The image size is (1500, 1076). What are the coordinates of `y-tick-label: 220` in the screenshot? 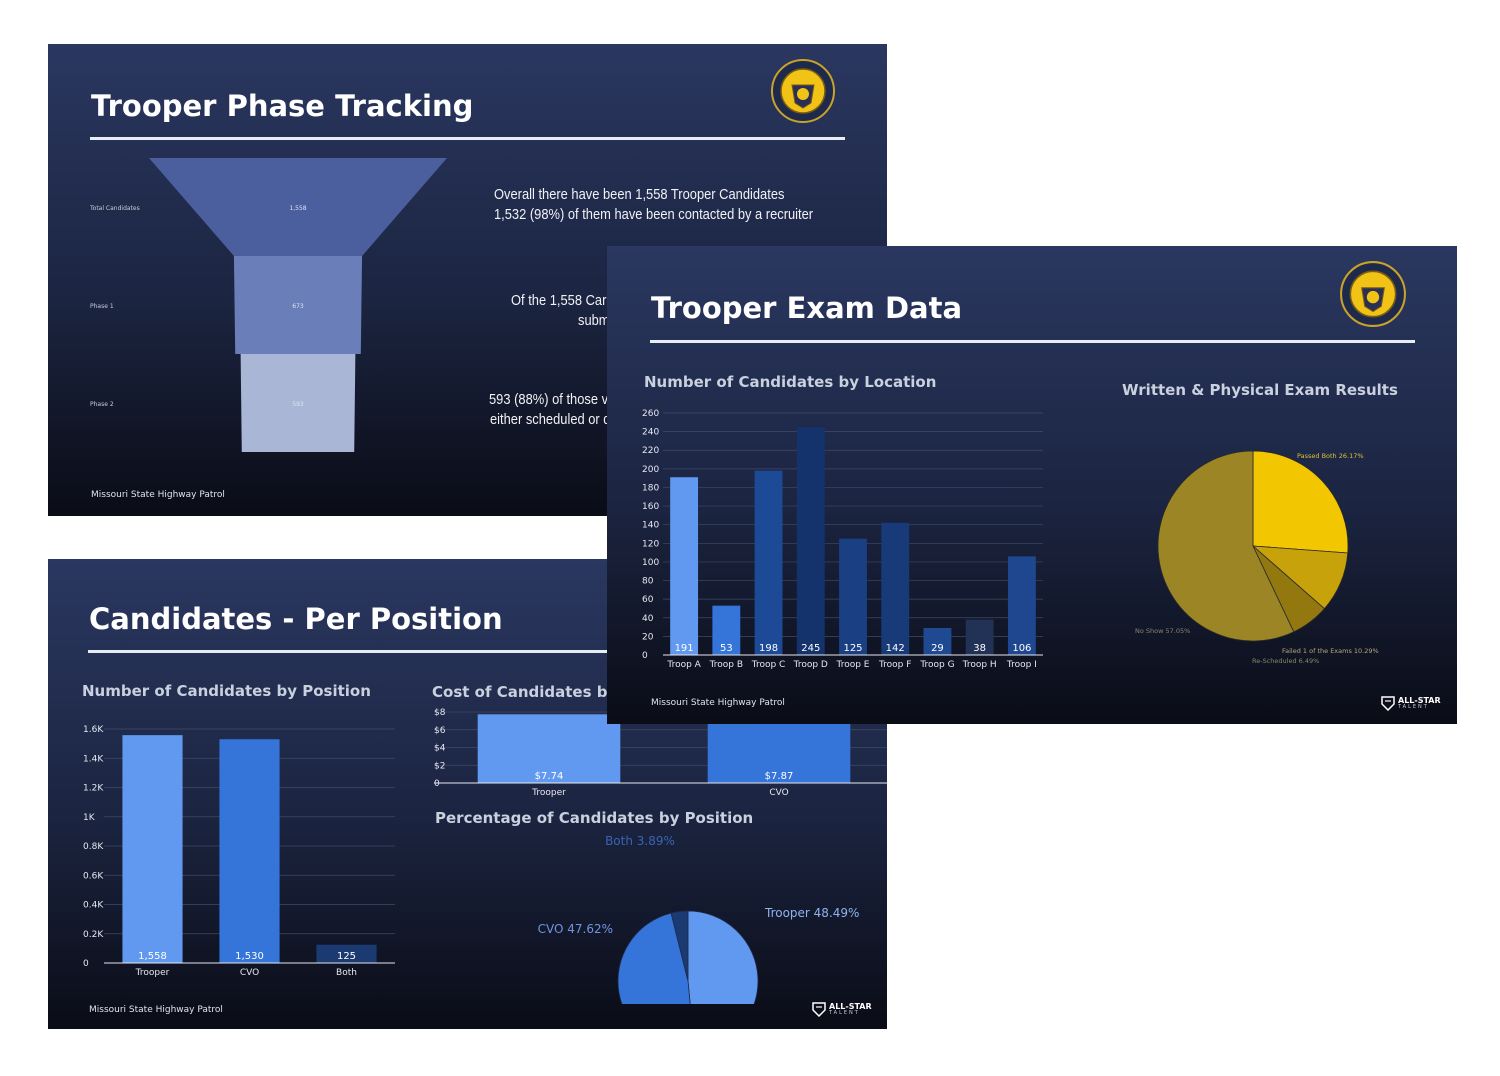 It's located at (650, 451).